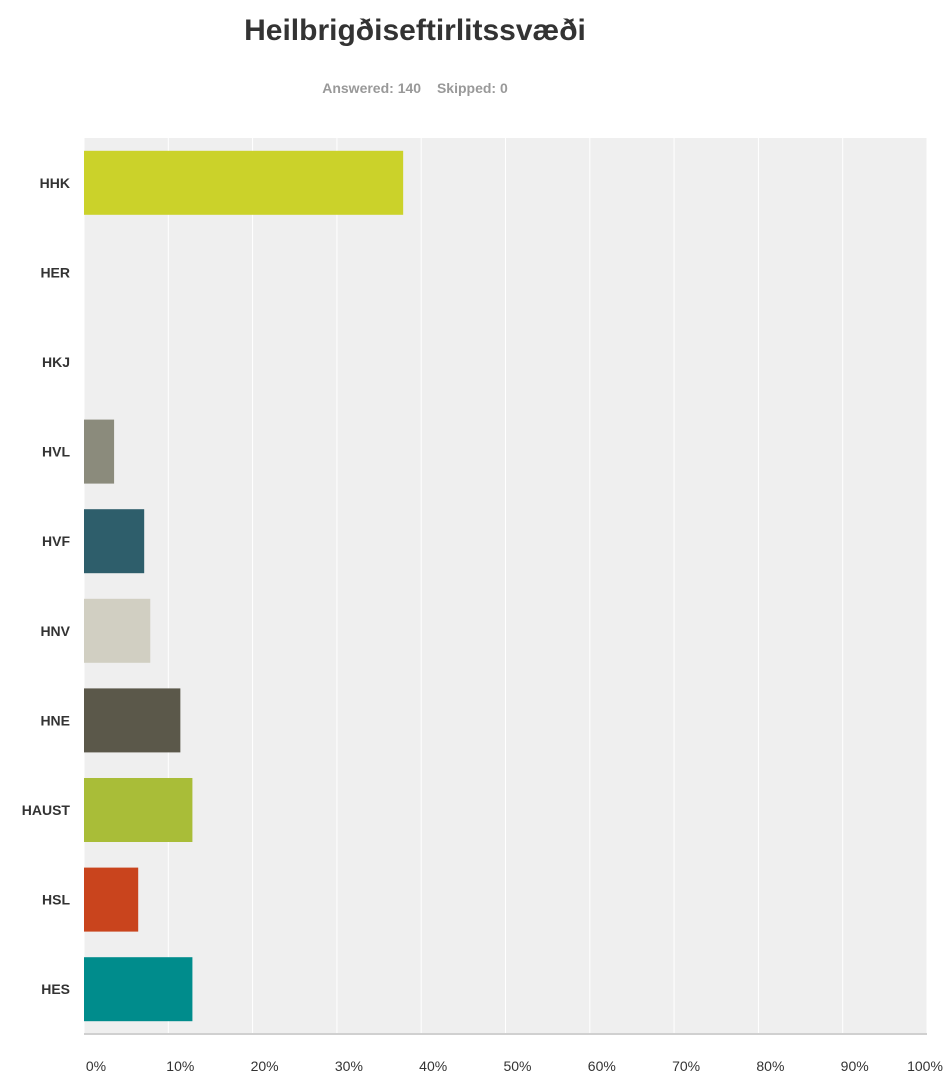 This screenshot has height=1077, width=943. What do you see at coordinates (56, 541) in the screenshot?
I see `category-label: HVF` at bounding box center [56, 541].